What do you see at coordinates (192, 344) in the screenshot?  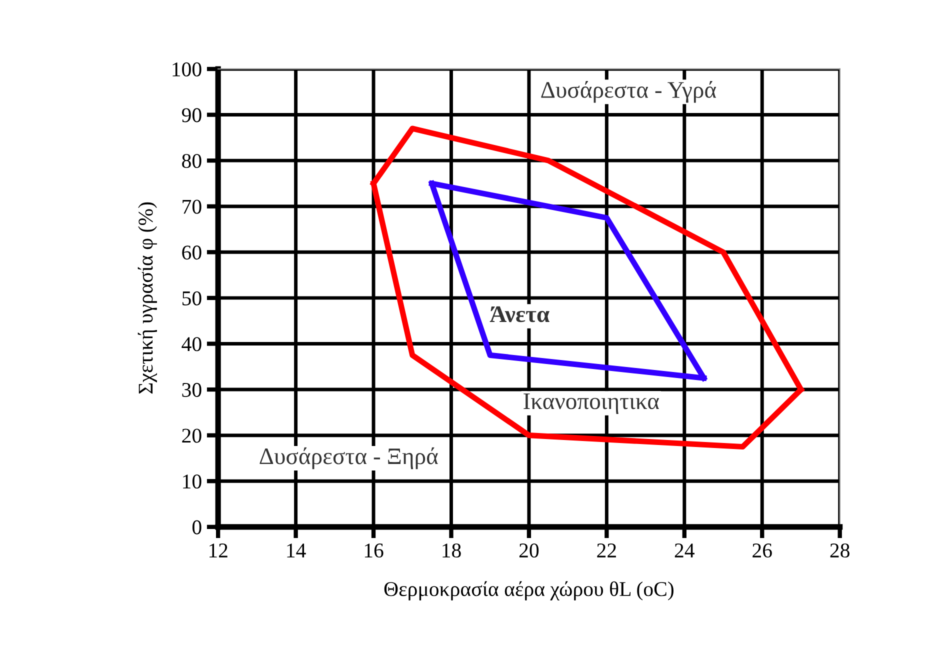 I see `y-tick-label: 40` at bounding box center [192, 344].